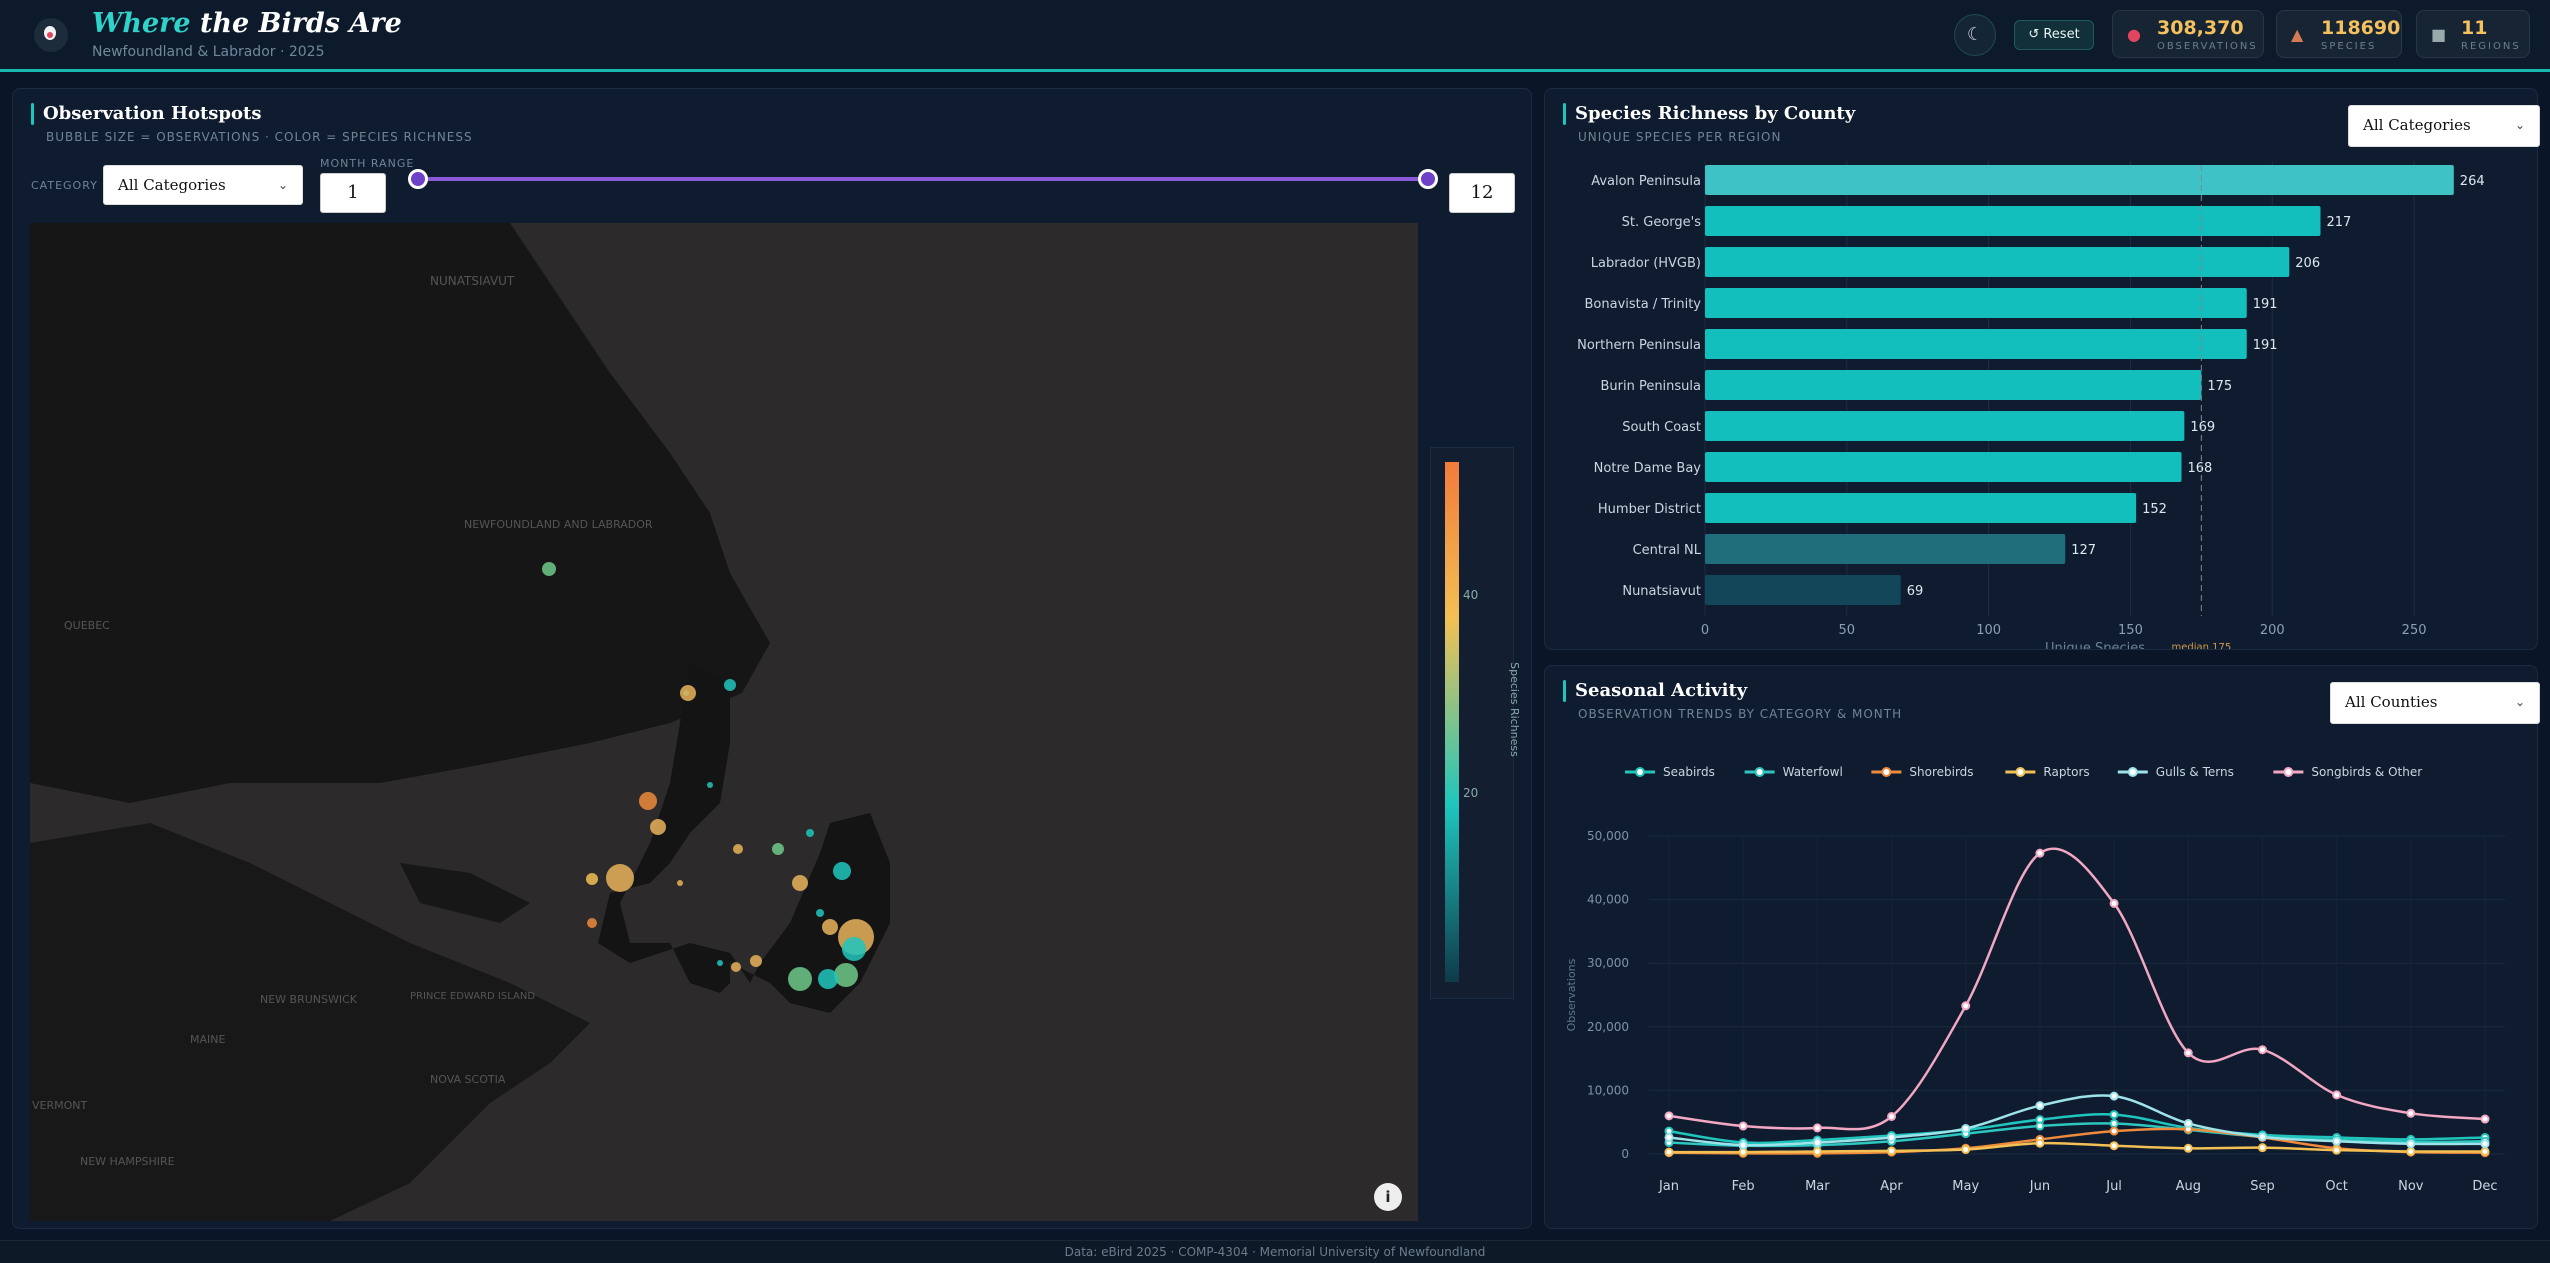  Describe the element at coordinates (472, 996) in the screenshot. I see `map-label-pei: PRINCE EDWARD ISLAND` at that location.